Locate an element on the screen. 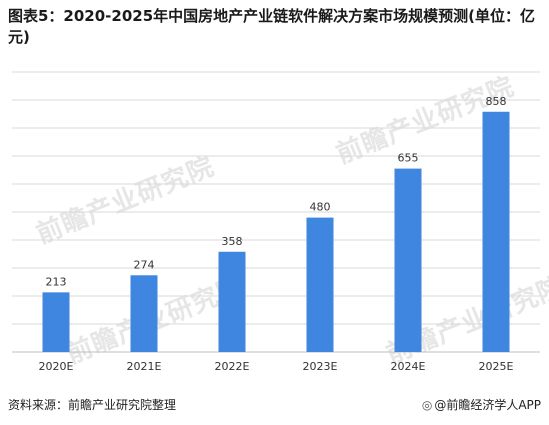 This screenshot has width=549, height=425. bar-2023E is located at coordinates (320, 284).